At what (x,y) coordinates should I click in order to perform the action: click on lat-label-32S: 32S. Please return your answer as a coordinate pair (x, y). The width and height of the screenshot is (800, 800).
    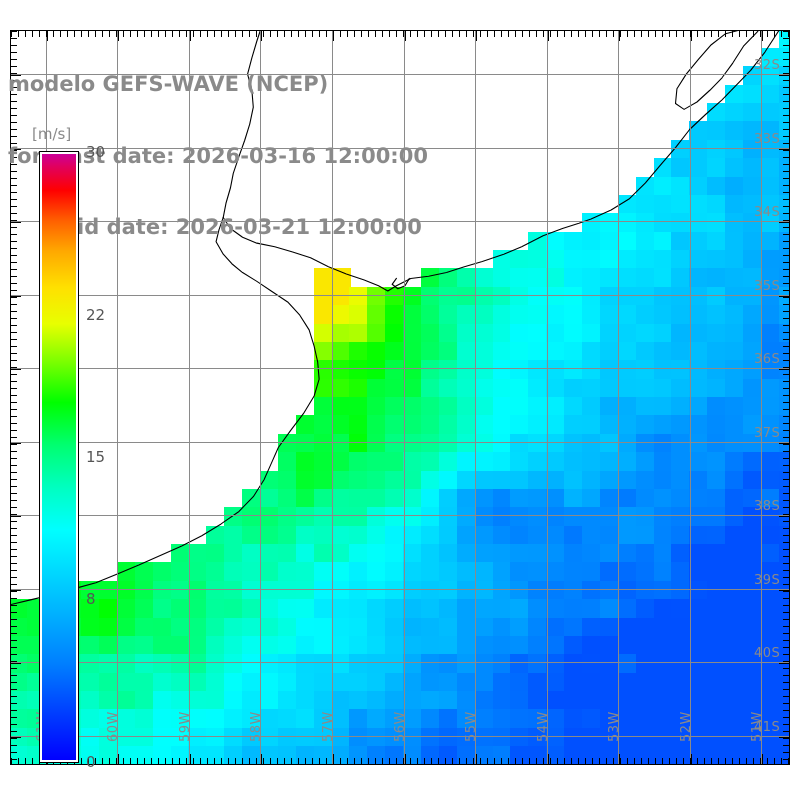
    Looking at the image, I should click on (767, 66).